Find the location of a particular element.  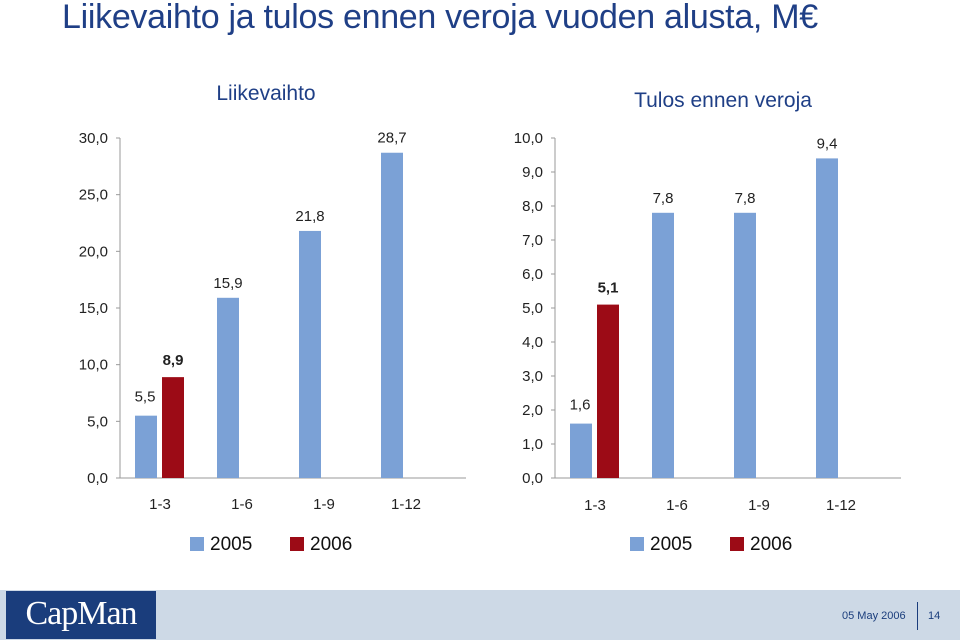

chart2-ytick-label: 2,0 is located at coordinates (532, 410).